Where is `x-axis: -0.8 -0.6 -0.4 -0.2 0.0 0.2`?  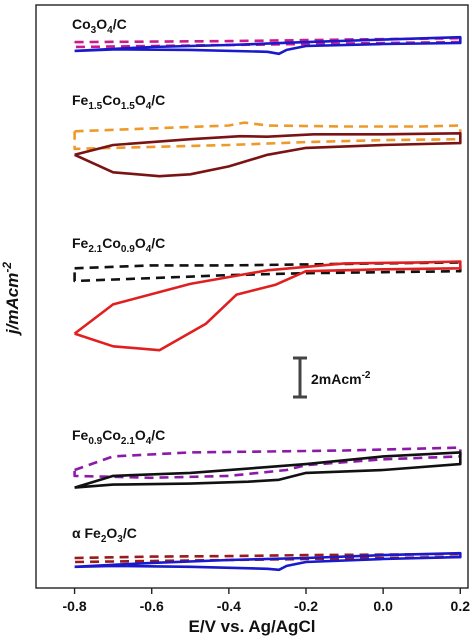
x-axis: -0.8 -0.6 -0.4 -0.2 0.0 0.2 is located at coordinates (267, 601).